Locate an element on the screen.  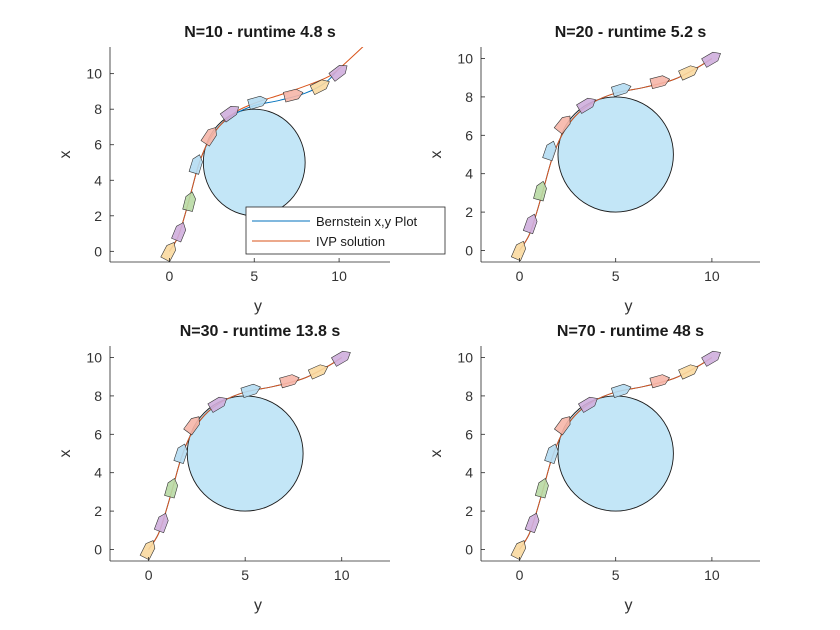
legend-box is located at coordinates (345, 230).